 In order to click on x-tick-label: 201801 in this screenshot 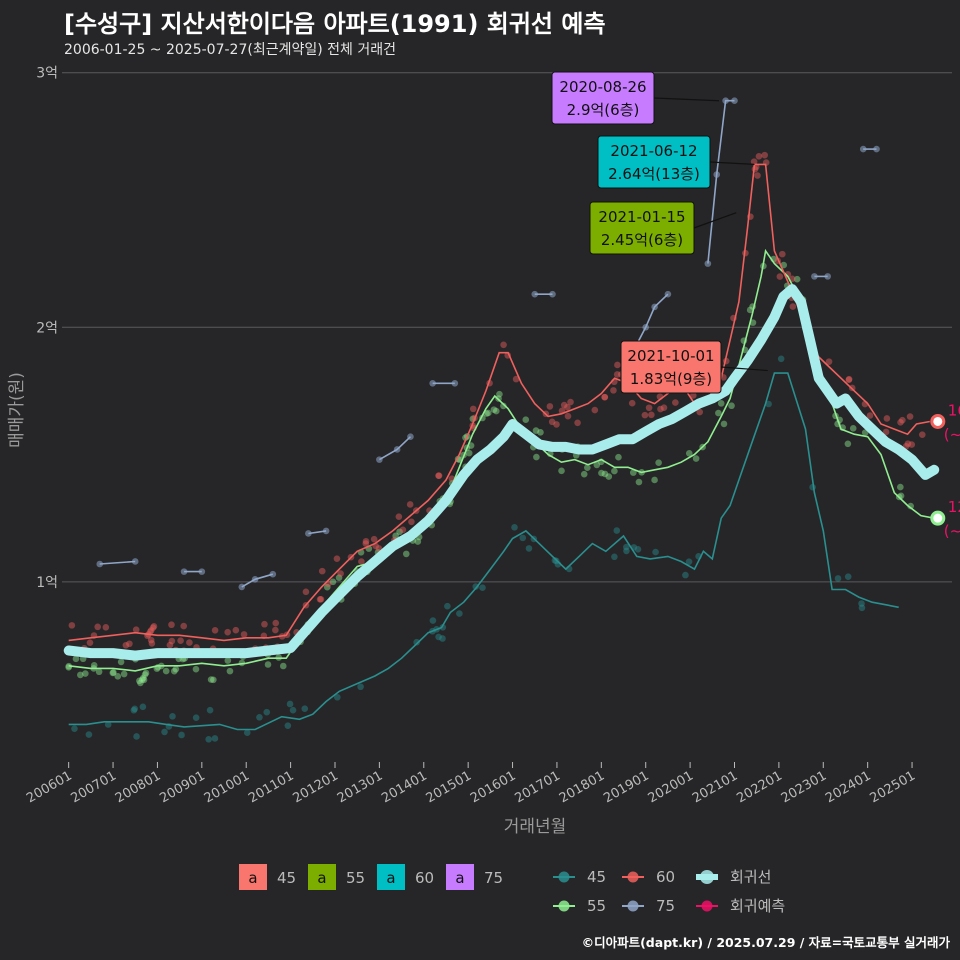, I will do `click(582, 787)`.